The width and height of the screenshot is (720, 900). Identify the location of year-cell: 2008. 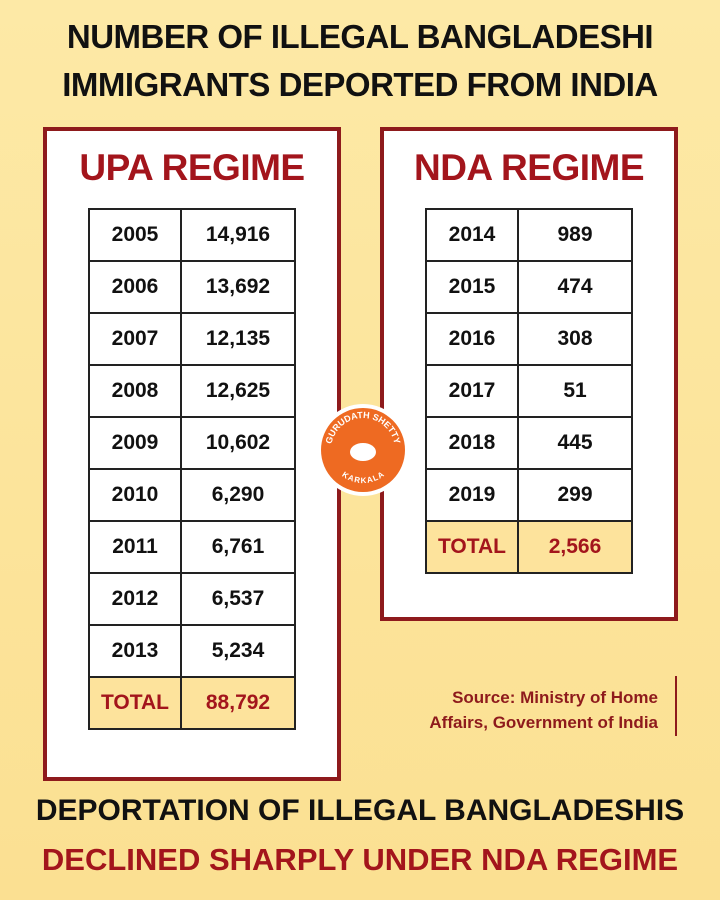
(135, 391).